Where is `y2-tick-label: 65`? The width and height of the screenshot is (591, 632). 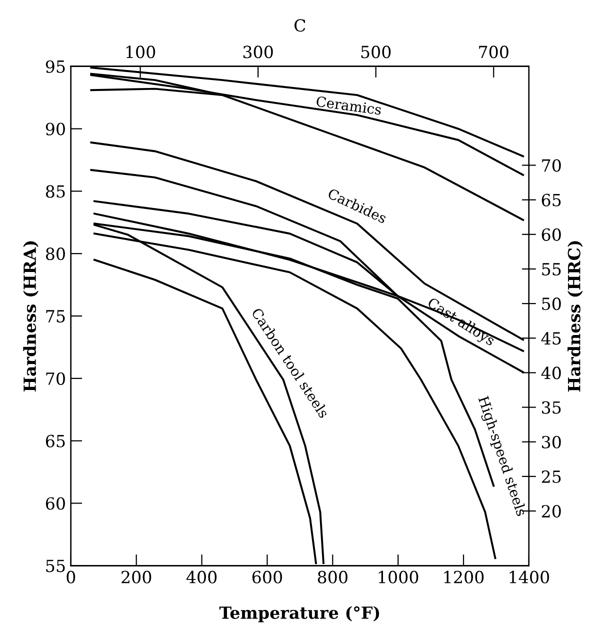 y2-tick-label: 65 is located at coordinates (551, 200).